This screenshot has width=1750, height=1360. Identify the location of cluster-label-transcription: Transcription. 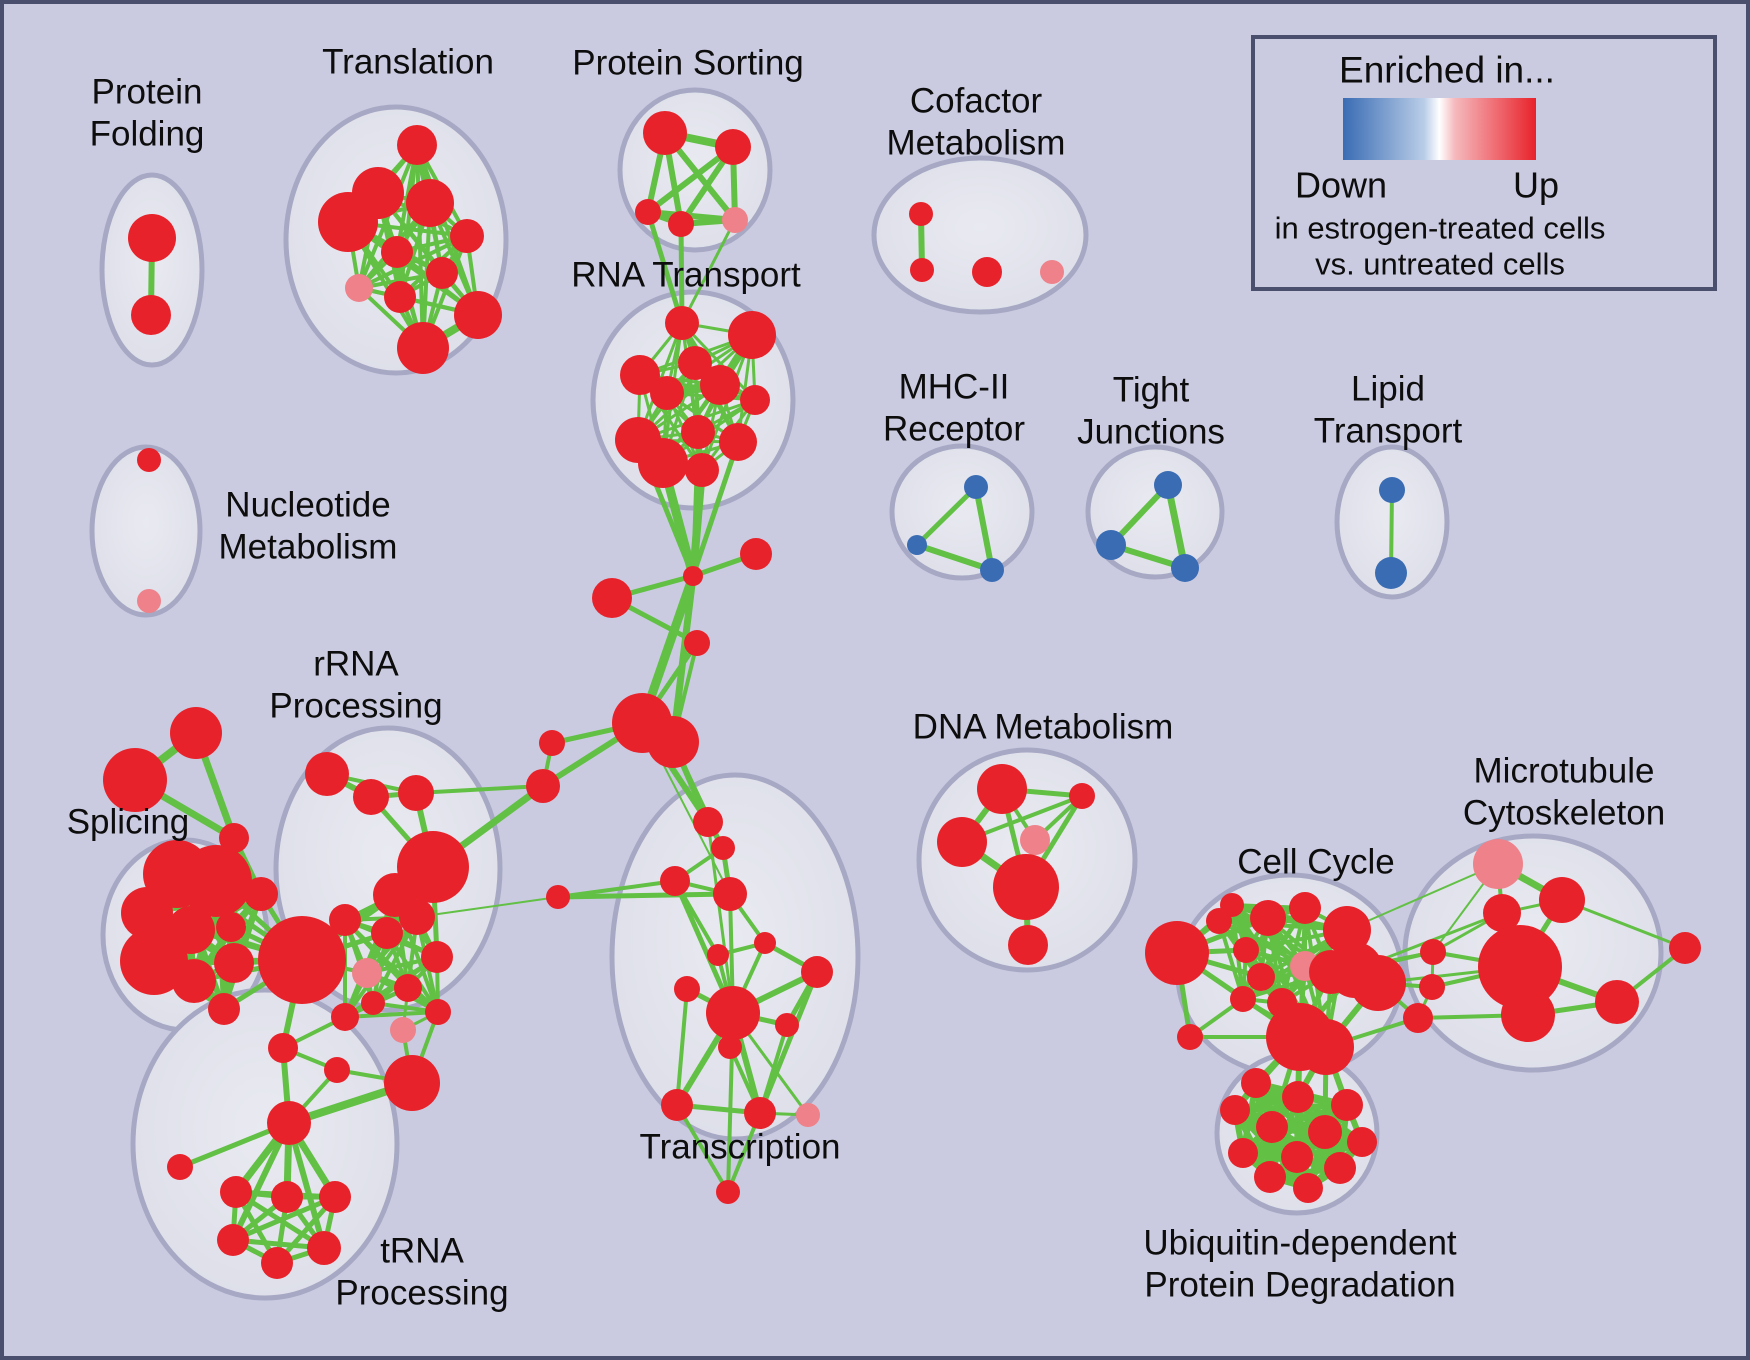
(740, 1147).